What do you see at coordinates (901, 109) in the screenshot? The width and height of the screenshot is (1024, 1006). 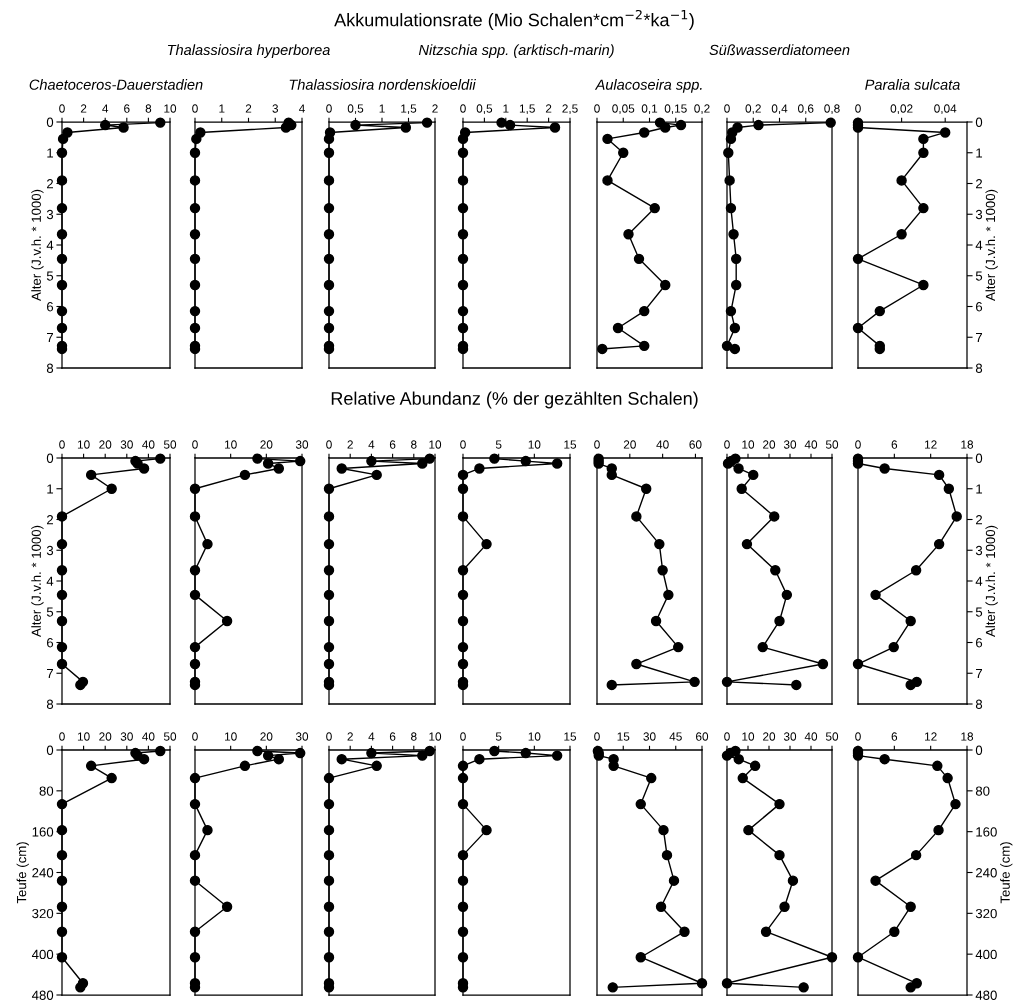 I see `x-tick-label: 0,02` at bounding box center [901, 109].